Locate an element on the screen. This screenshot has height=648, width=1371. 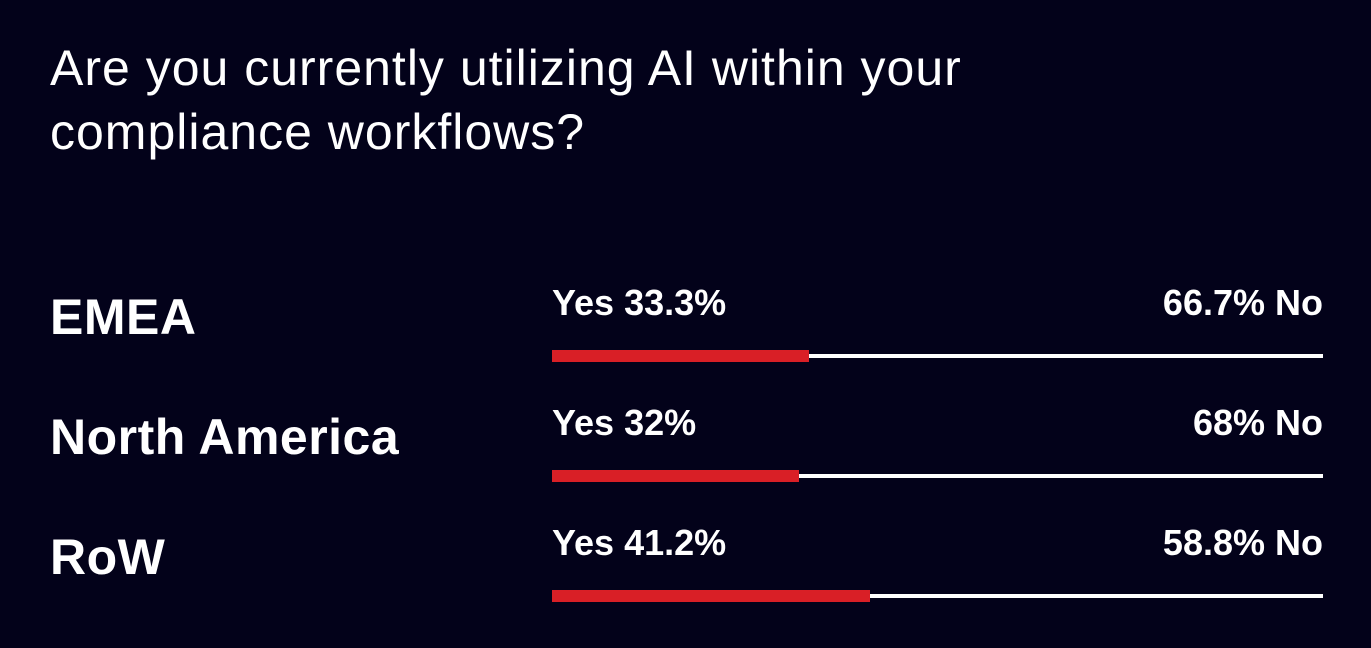
no-label-emea: 66.7% No is located at coordinates (1242, 302).